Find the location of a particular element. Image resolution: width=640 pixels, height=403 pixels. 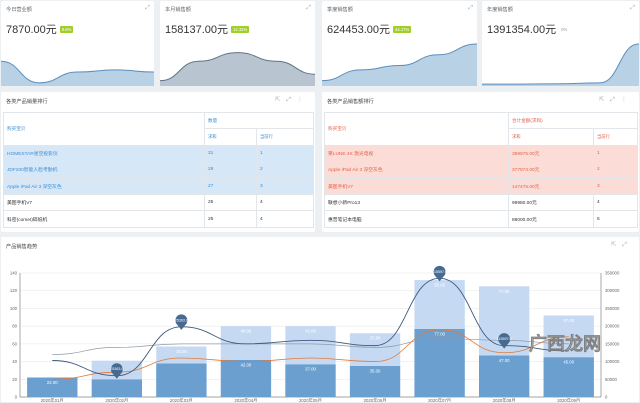

kpi-value: 7870.00元 8.6% is located at coordinates (40, 30).